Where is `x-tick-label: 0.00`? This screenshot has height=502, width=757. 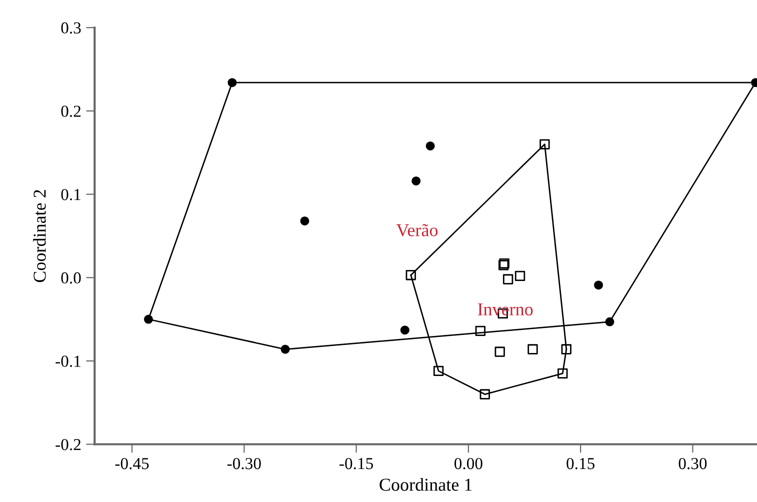 x-tick-label: 0.00 is located at coordinates (468, 464).